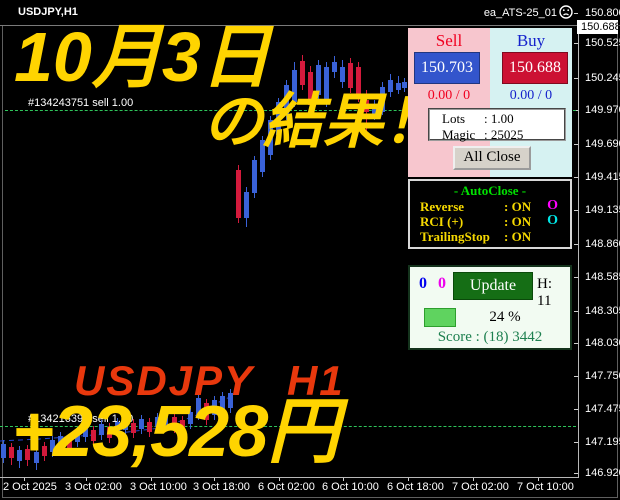  I want to click on price-axis-label: 147.475, so click(602, 409).